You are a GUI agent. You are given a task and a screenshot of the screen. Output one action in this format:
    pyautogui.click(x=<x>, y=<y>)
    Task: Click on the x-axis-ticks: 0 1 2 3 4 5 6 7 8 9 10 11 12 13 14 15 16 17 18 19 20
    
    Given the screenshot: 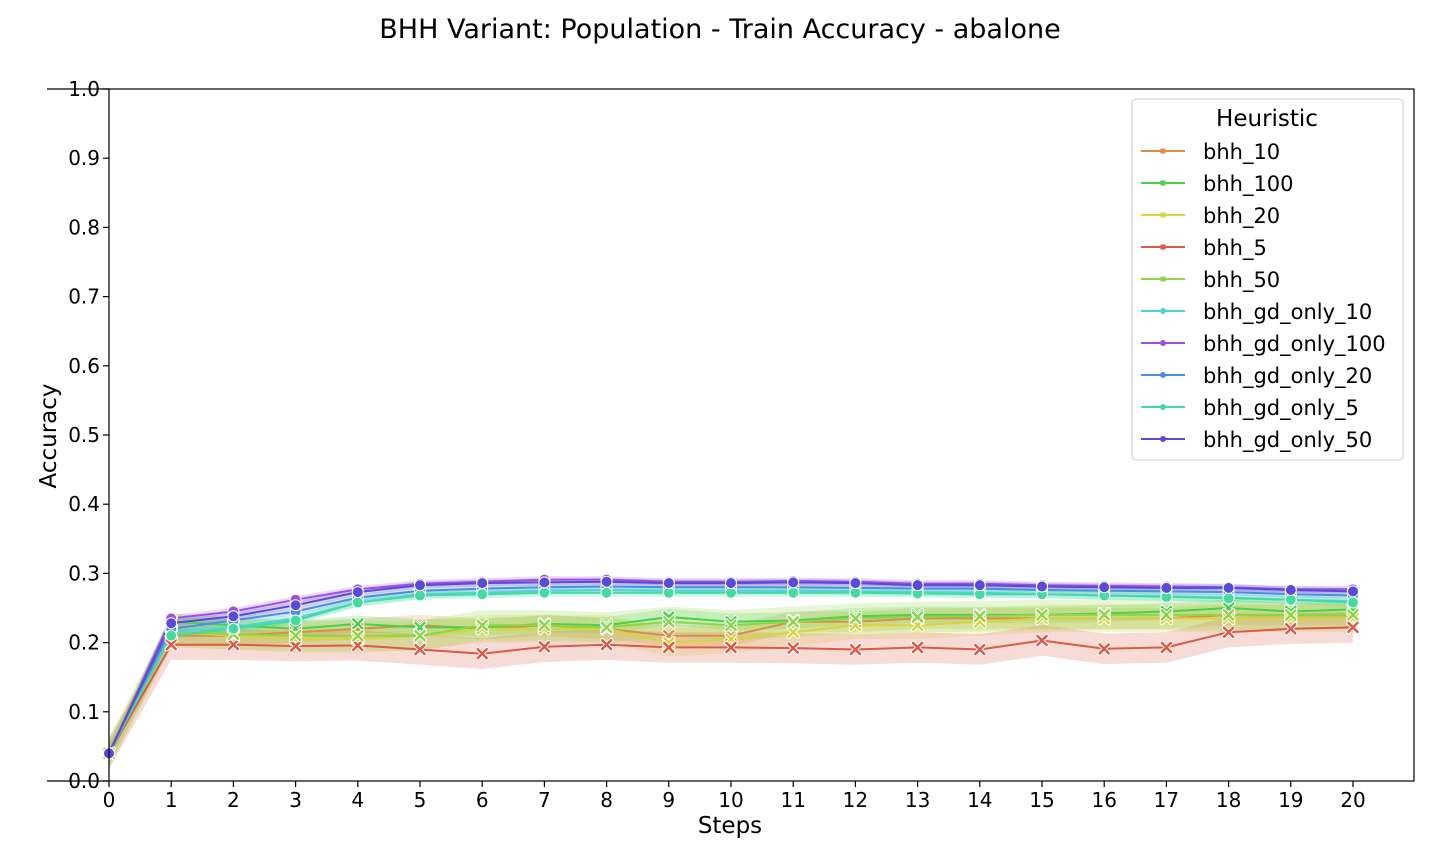 What is the action you would take?
    pyautogui.click(x=734, y=796)
    